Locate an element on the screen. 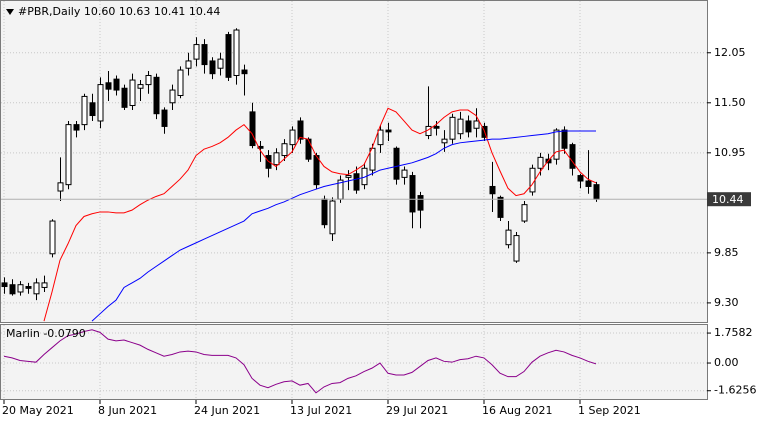 The width and height of the screenshot is (757, 423). y-tick-label: 11.50 is located at coordinates (730, 102).